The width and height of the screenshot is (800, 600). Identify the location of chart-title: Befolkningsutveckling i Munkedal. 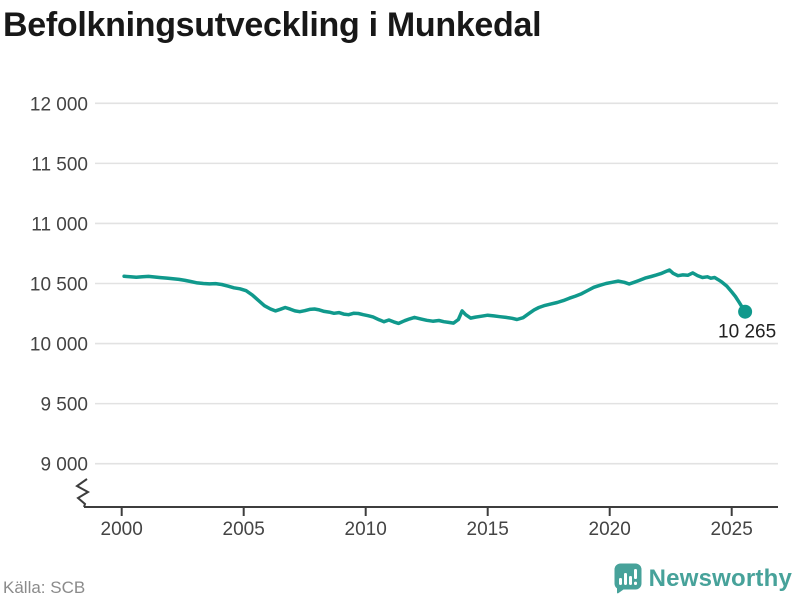
(272, 25).